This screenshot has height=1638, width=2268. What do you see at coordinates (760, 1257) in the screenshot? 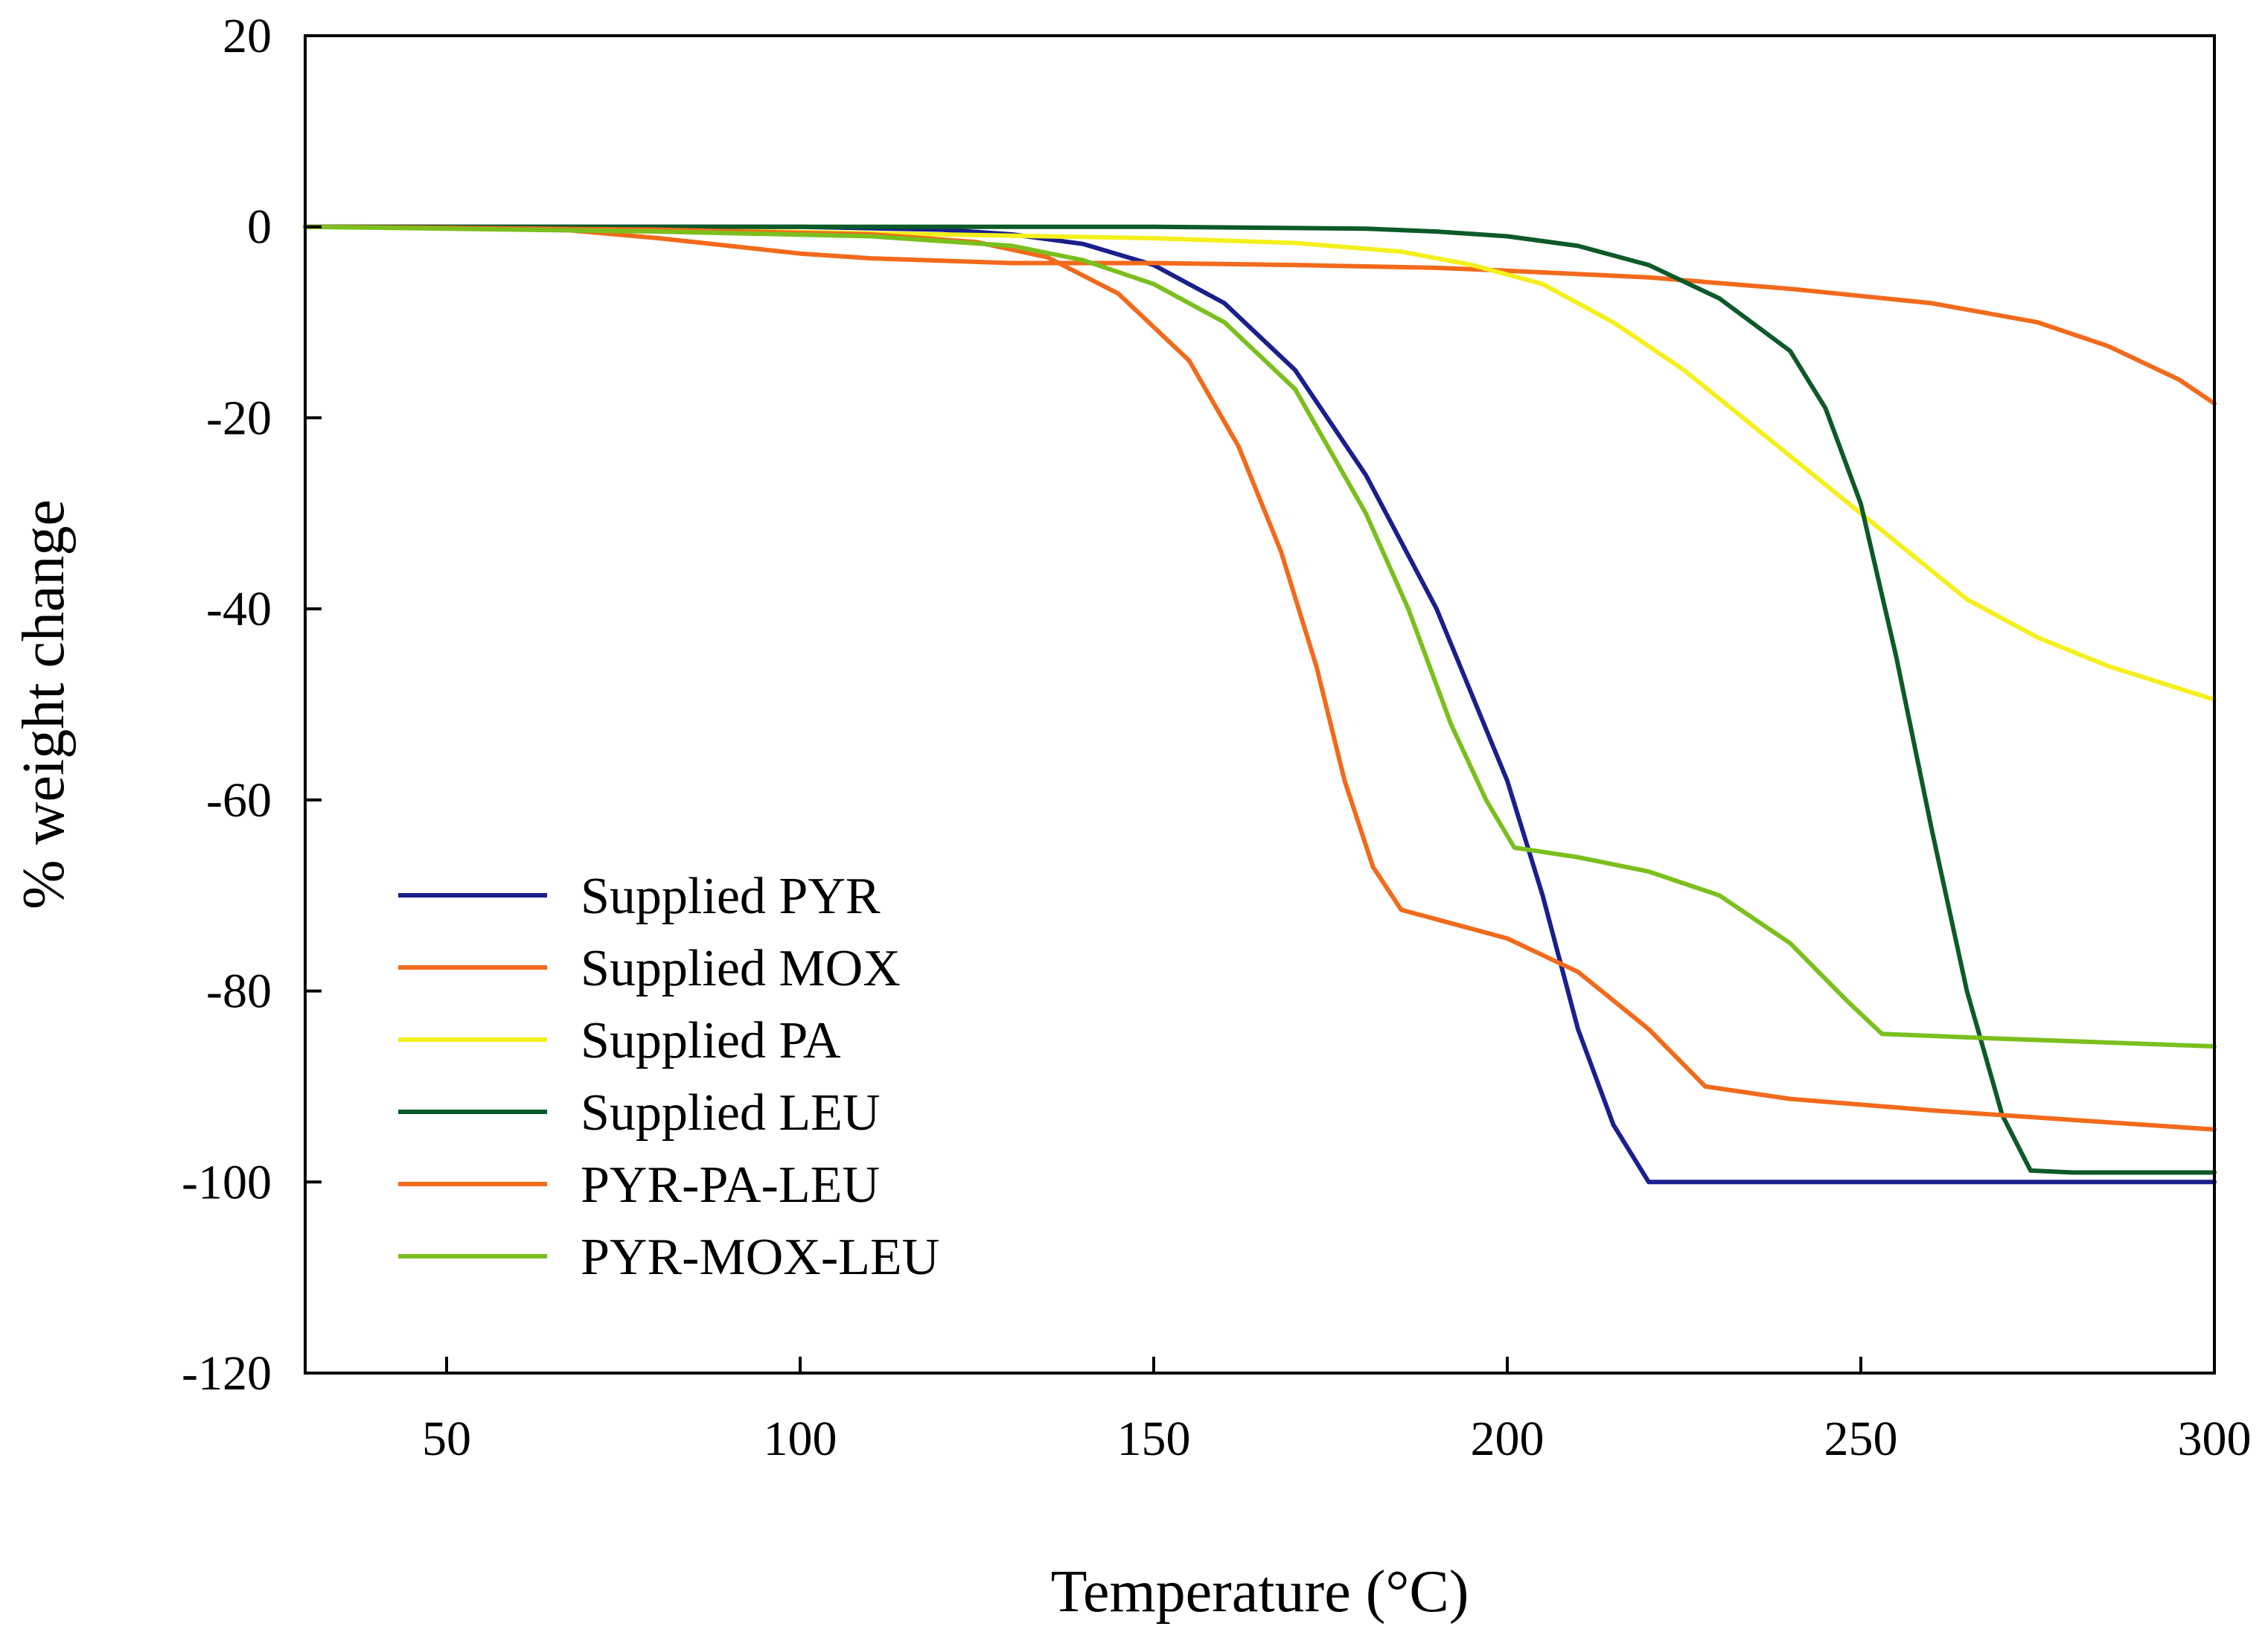
I see `legend-label-6: PYR-MOX-LEU` at bounding box center [760, 1257].